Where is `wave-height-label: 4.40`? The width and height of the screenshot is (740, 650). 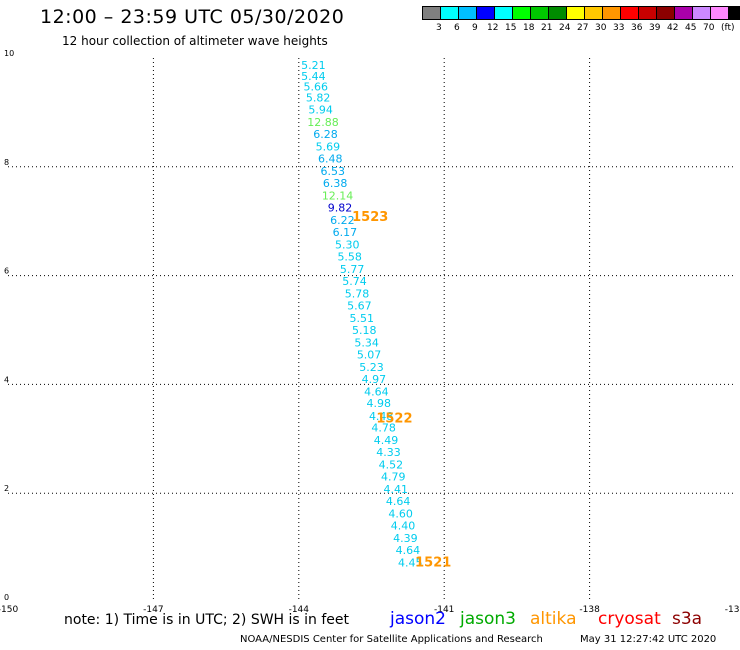
wave-height-label: 4.40 is located at coordinates (403, 526).